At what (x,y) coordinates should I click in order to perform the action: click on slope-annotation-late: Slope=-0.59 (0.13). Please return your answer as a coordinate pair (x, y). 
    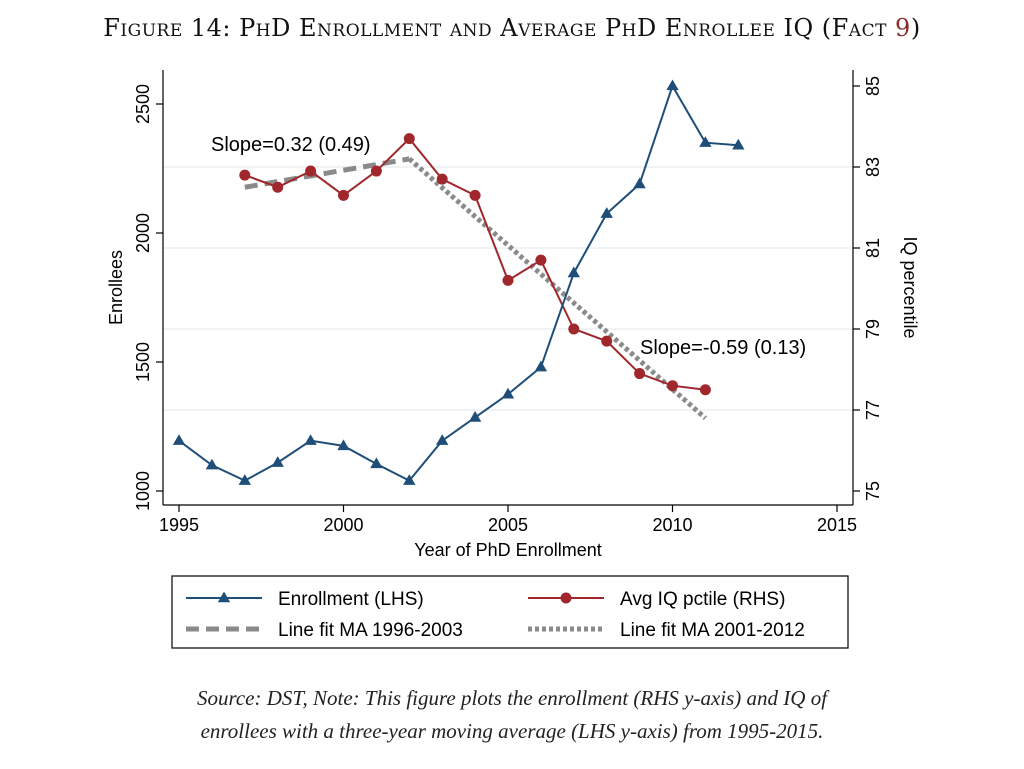
    Looking at the image, I should click on (723, 348).